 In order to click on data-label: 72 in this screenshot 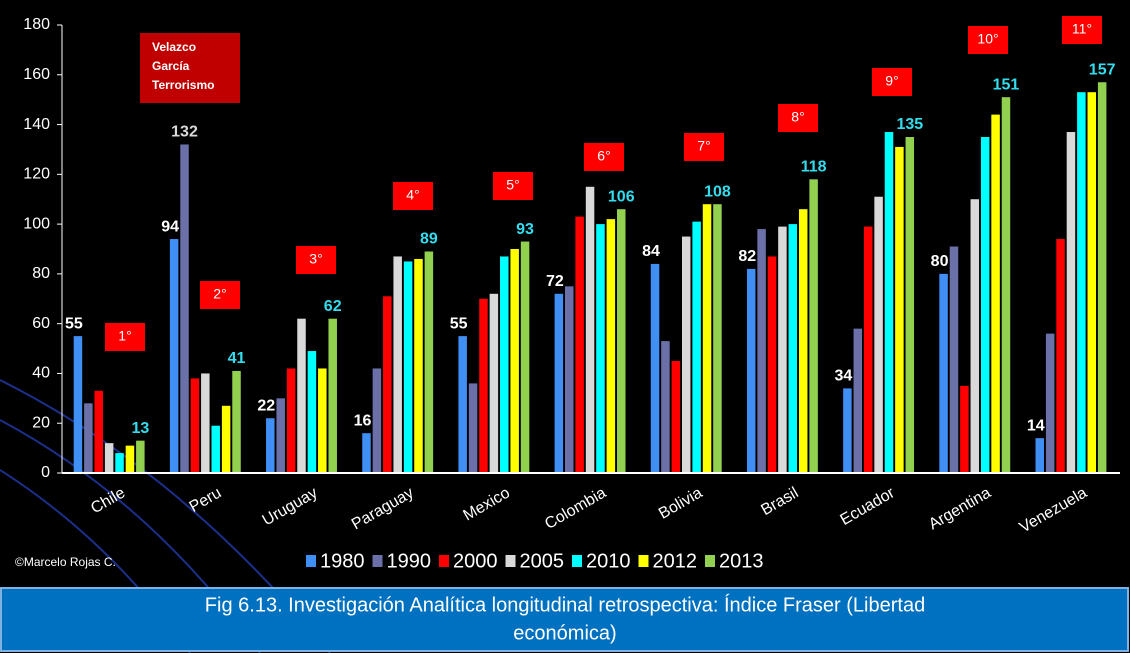, I will do `click(555, 281)`.